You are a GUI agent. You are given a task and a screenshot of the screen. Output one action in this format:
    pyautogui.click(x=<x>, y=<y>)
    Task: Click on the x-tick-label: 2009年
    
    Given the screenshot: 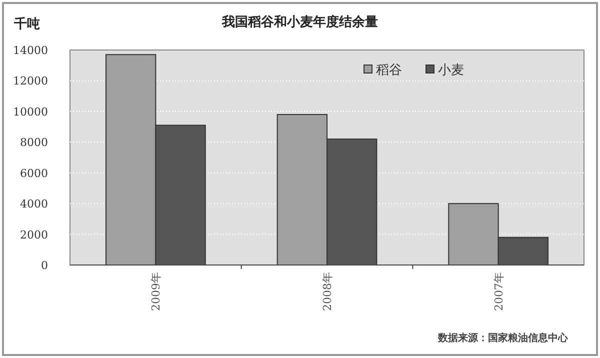 What is the action you would take?
    pyautogui.click(x=156, y=291)
    